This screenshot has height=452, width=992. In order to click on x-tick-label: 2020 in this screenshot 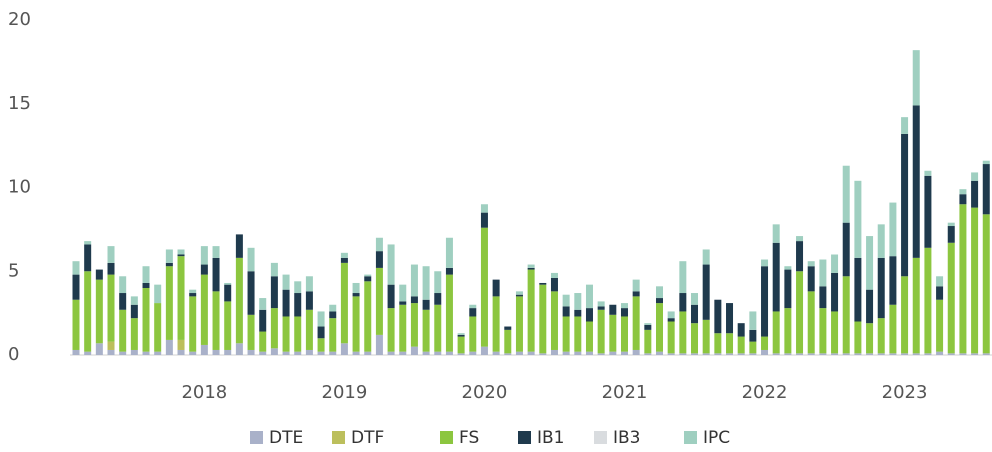, I will do `click(485, 392)`.